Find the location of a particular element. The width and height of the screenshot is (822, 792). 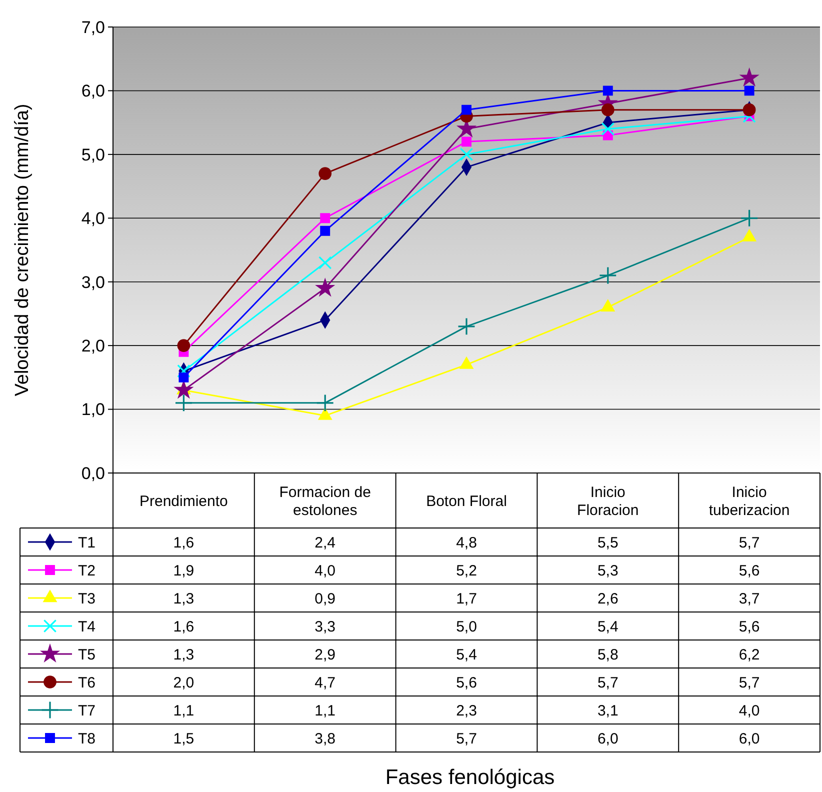

text: Fases fenológicas is located at coordinates (470, 777).